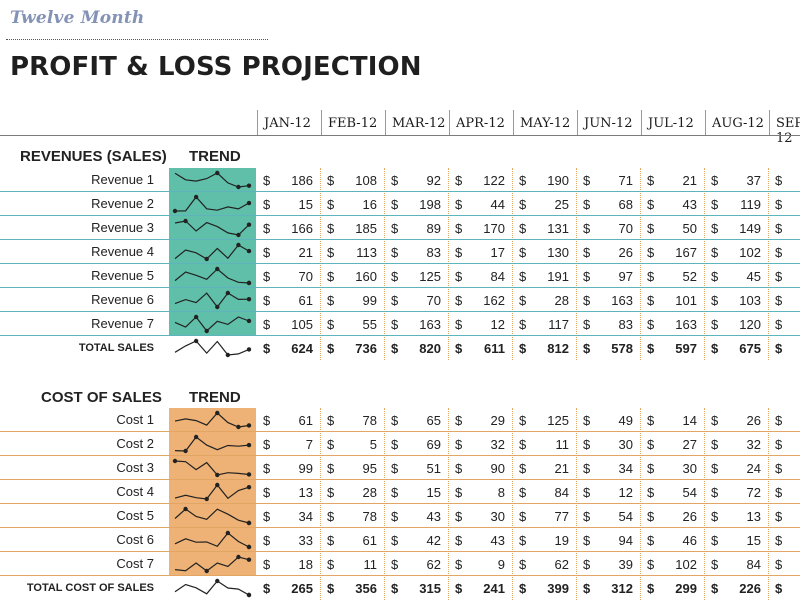 Image resolution: width=800 pixels, height=600 pixels. What do you see at coordinates (366, 252) in the screenshot?
I see `data-cell: 113` at bounding box center [366, 252].